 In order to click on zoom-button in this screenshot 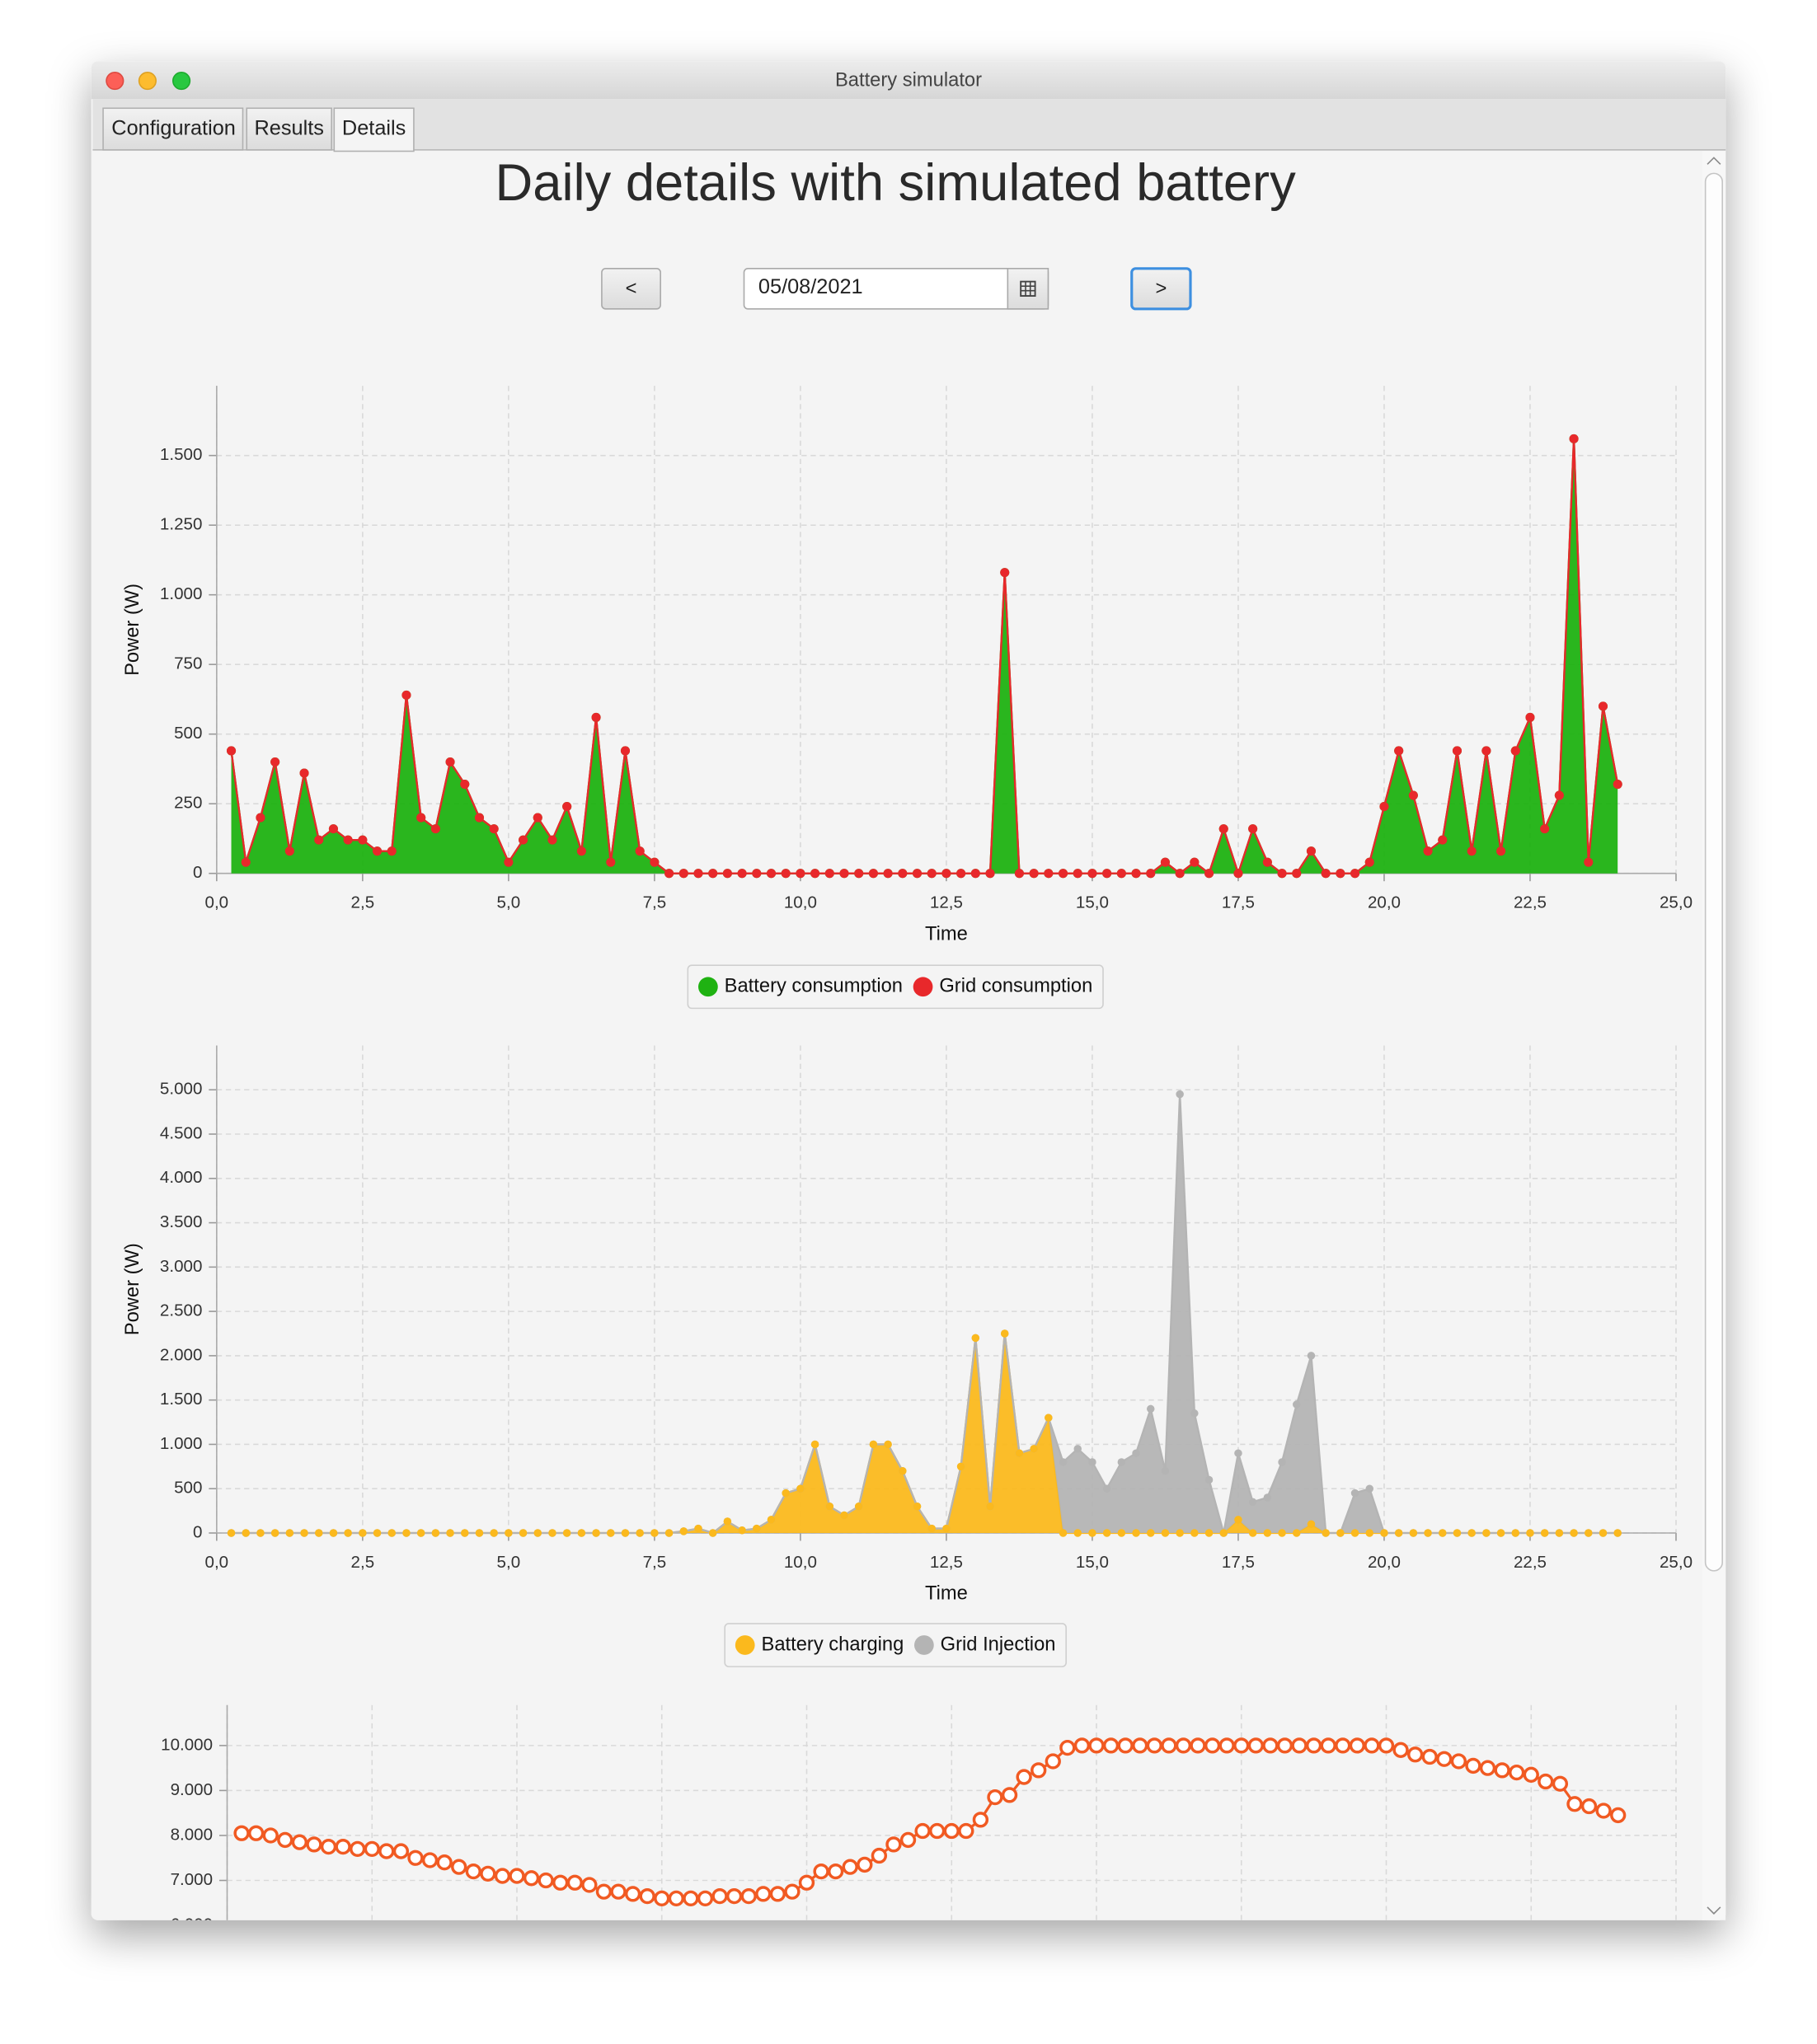, I will do `click(181, 81)`.